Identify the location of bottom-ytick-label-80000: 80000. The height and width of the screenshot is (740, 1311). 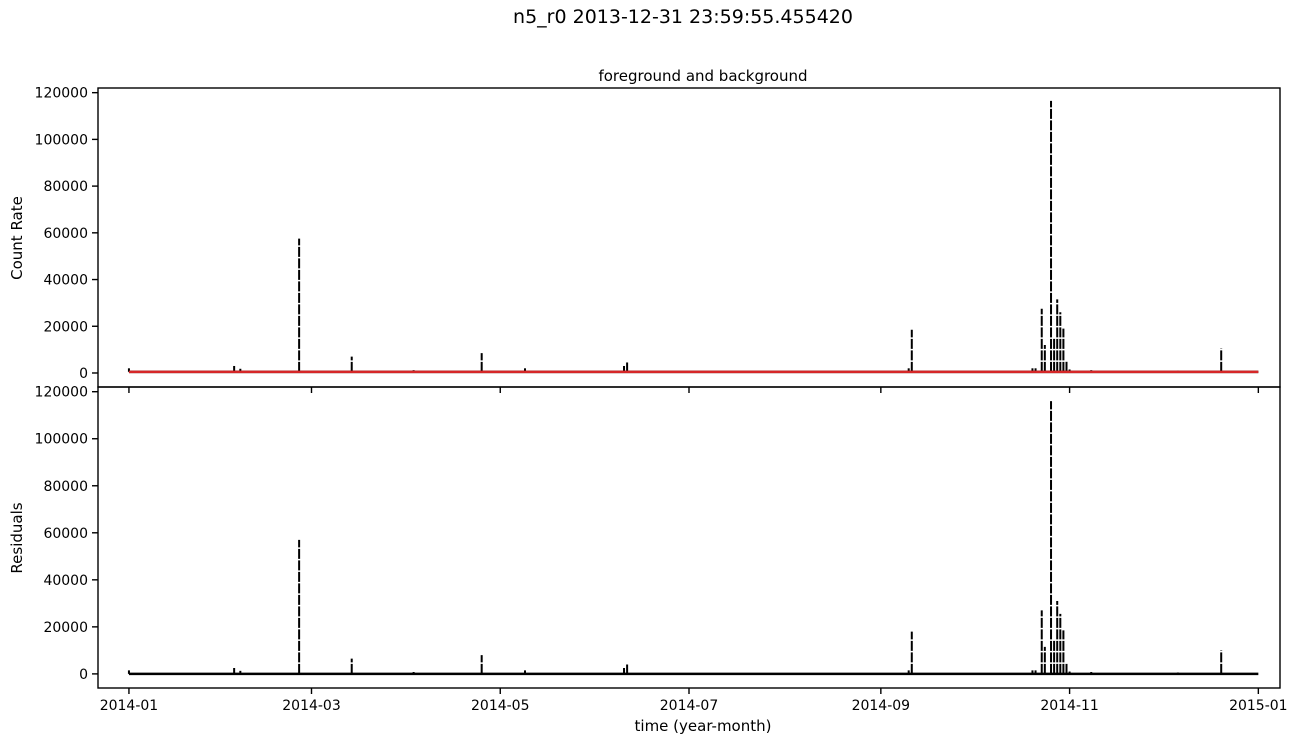
(65, 487).